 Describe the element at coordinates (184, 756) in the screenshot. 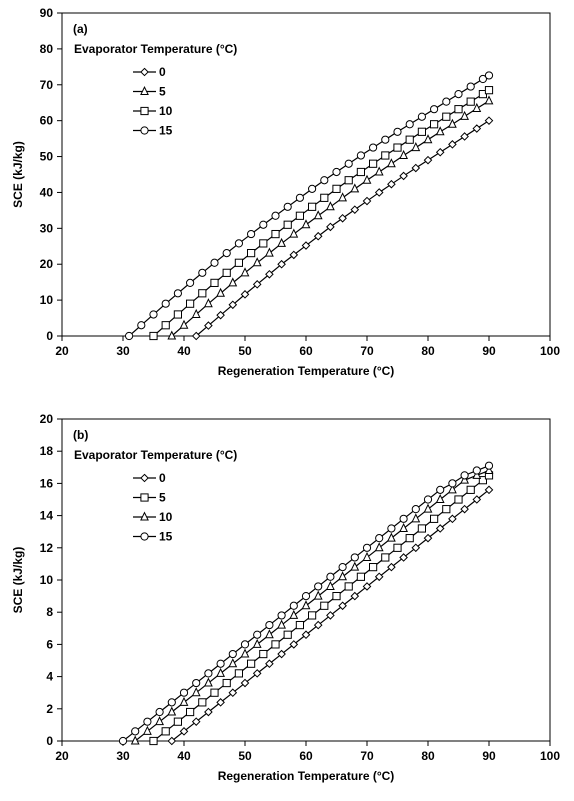

I see `x-tick-label: 40` at that location.